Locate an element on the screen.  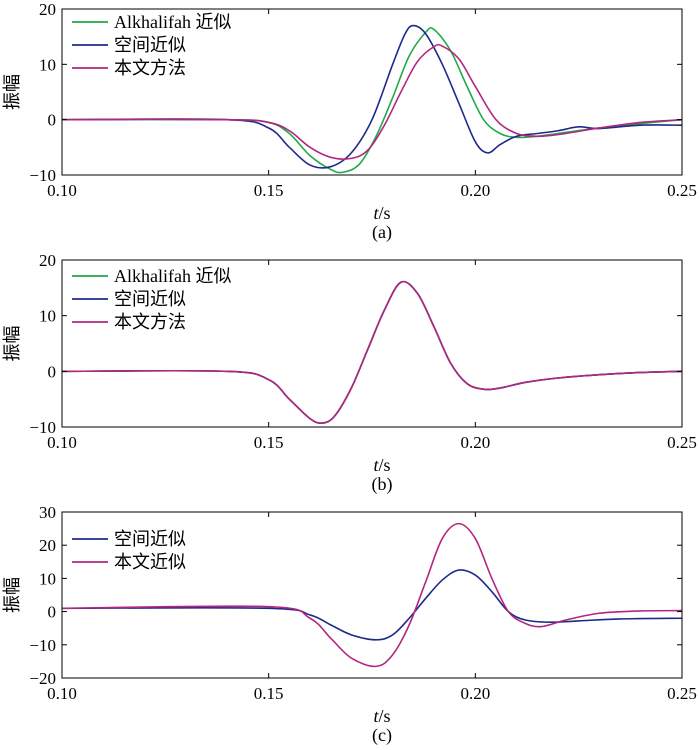
panel-caption: (b) is located at coordinates (382, 484).